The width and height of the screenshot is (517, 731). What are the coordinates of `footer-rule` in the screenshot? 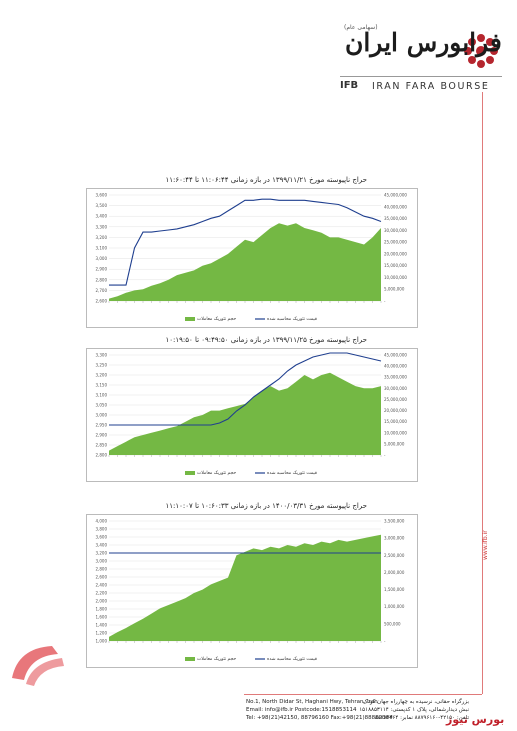 It's located at (363, 694).